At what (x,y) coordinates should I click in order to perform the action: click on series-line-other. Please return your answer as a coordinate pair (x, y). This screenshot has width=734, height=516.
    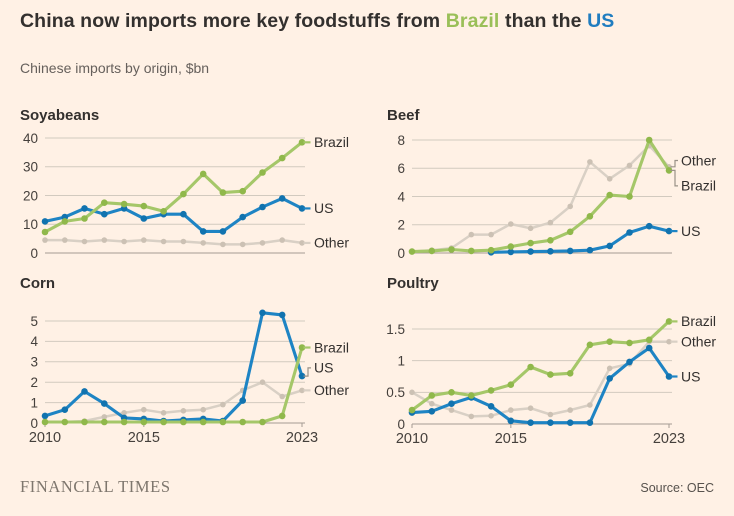
    Looking at the image, I should click on (173, 242).